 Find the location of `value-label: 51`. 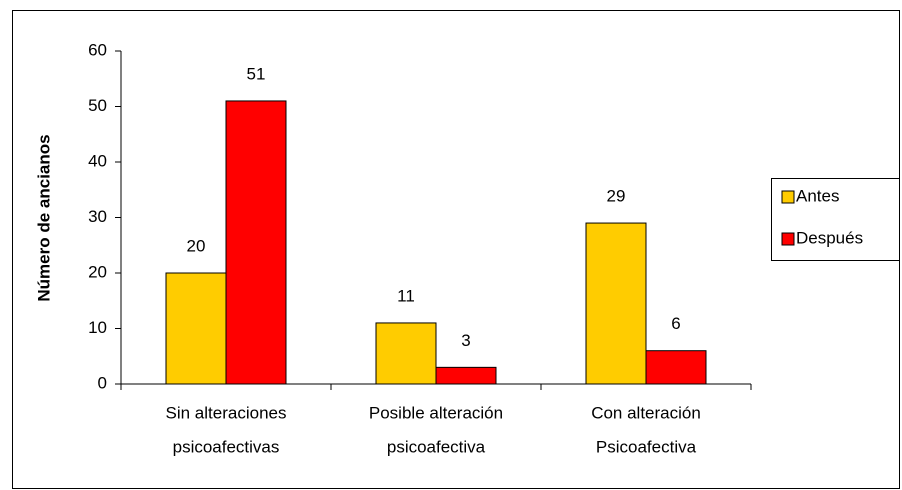

value-label: 51 is located at coordinates (256, 73).